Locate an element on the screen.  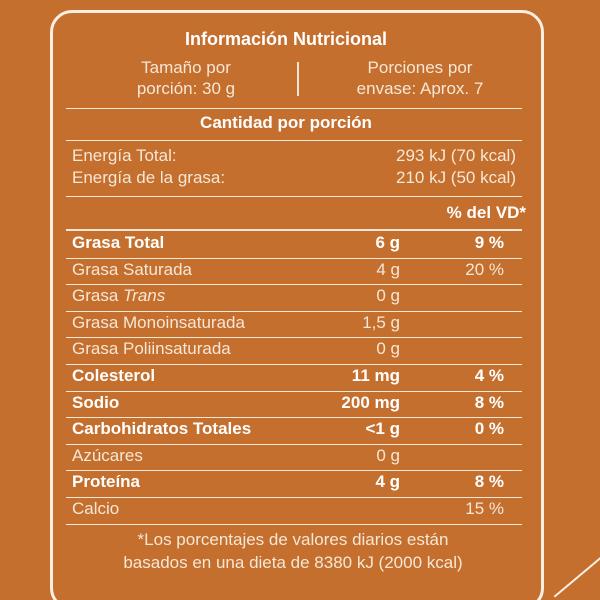
nutrient-name: Grasa Total is located at coordinates (118, 243).